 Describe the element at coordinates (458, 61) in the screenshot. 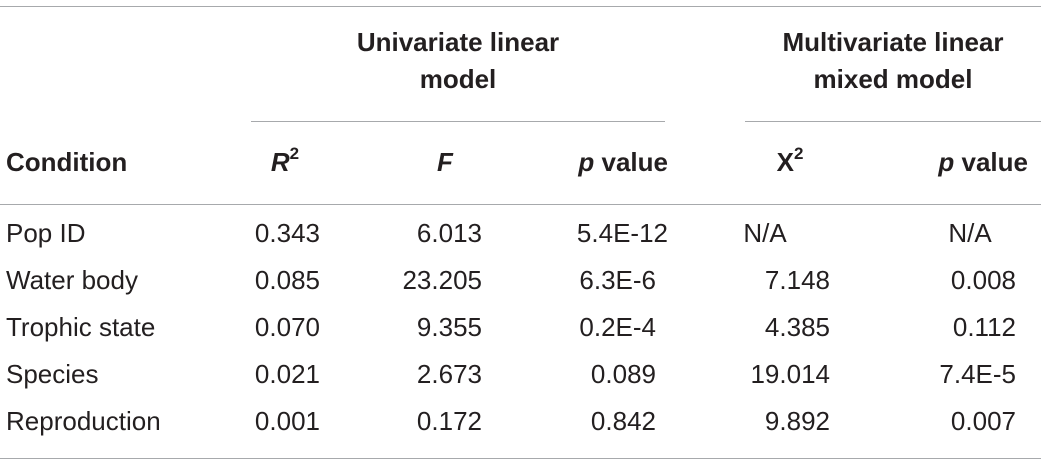

I see `univariate-group-header: Univariate linear model` at that location.